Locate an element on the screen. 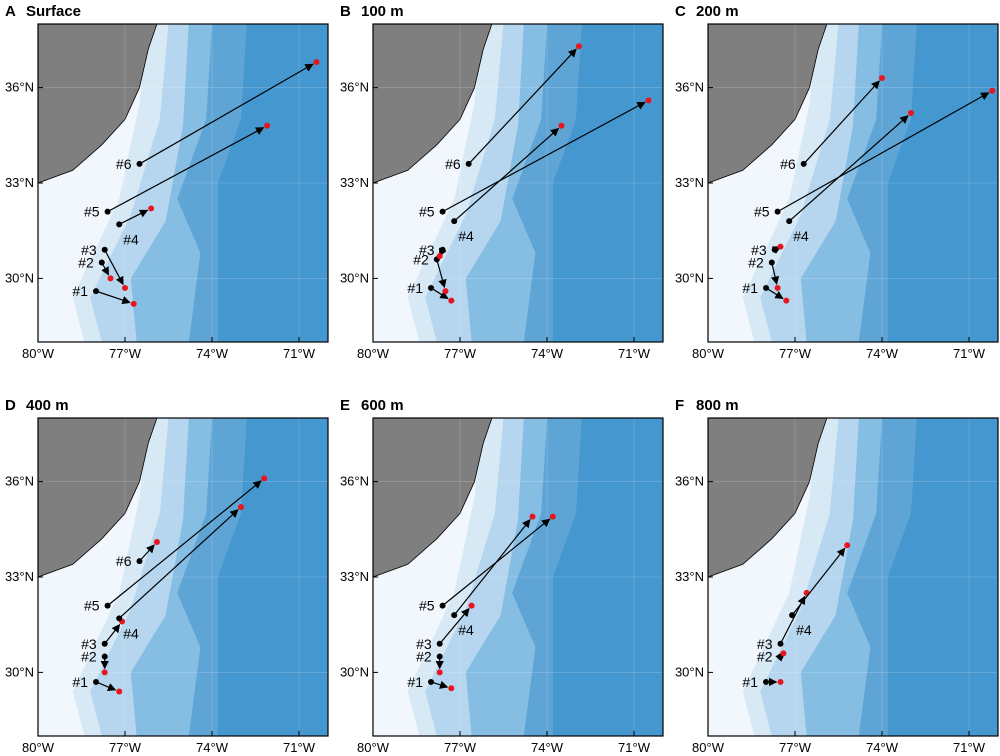  panel-title: 100 m is located at coordinates (382, 11).